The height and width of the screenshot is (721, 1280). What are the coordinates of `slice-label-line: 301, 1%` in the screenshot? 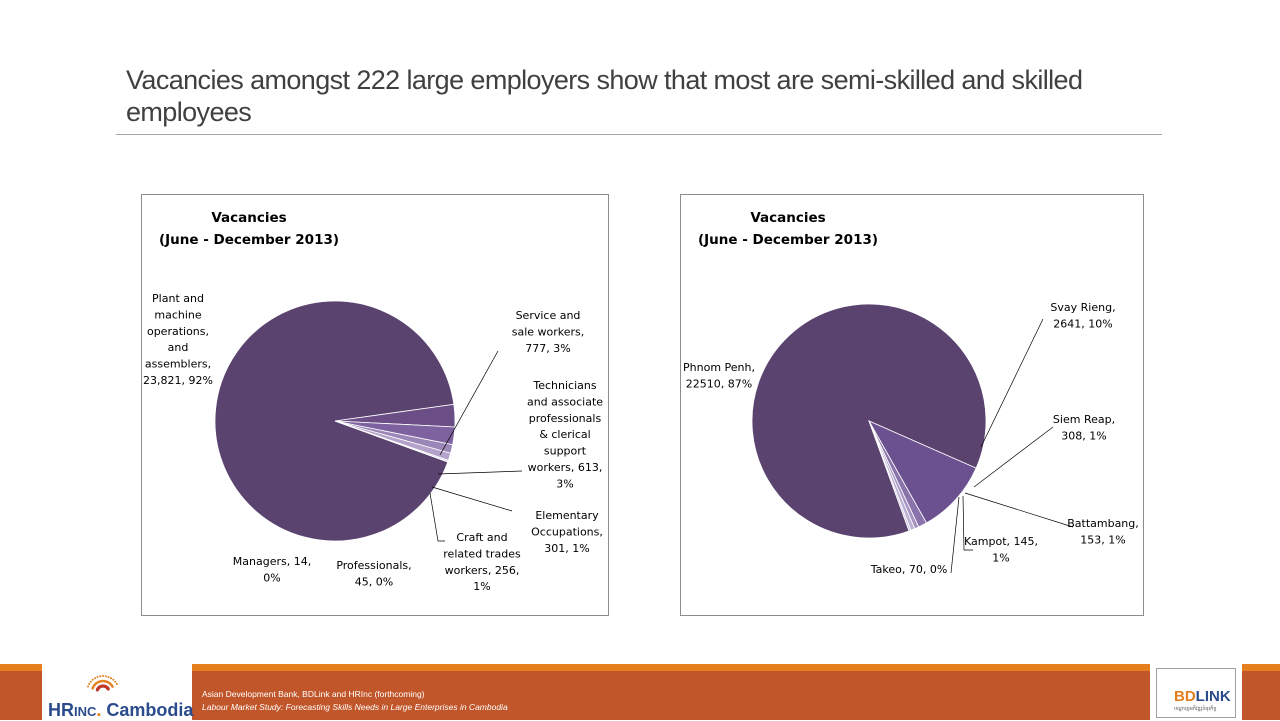 It's located at (566, 548).